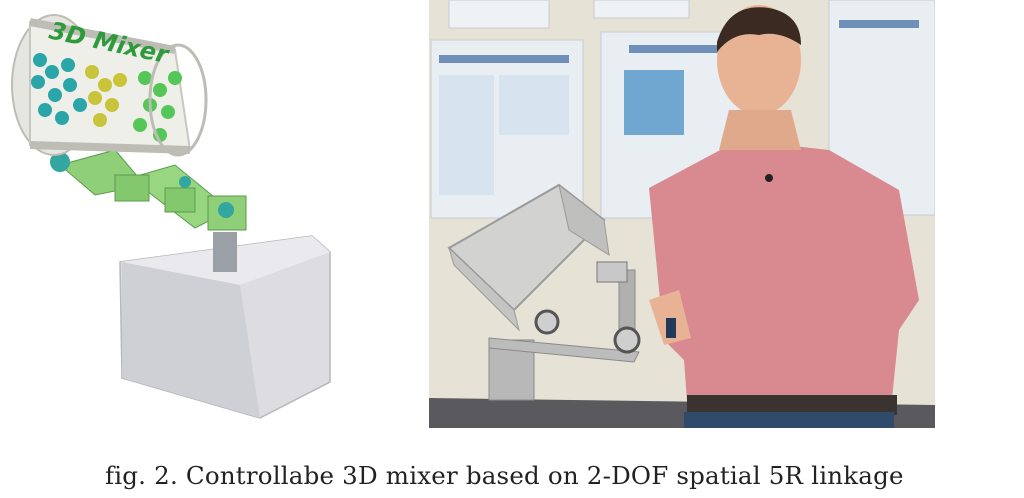  I want to click on balls-yellow, so click(106, 96).